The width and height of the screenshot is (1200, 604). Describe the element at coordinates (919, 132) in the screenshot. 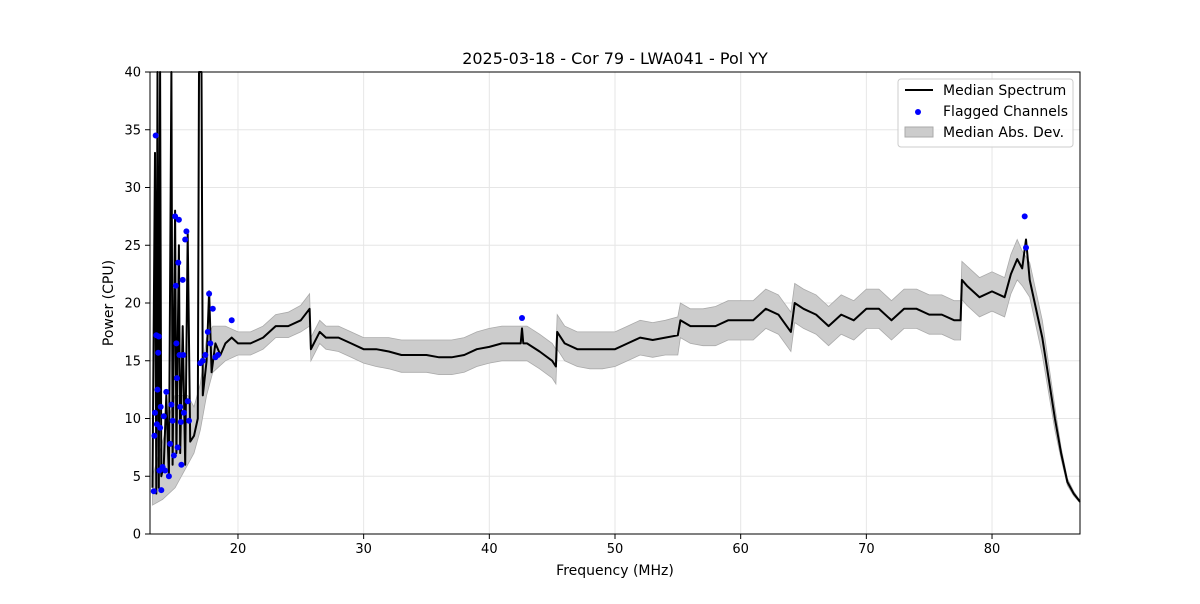

I see `legend-band-swatch` at that location.